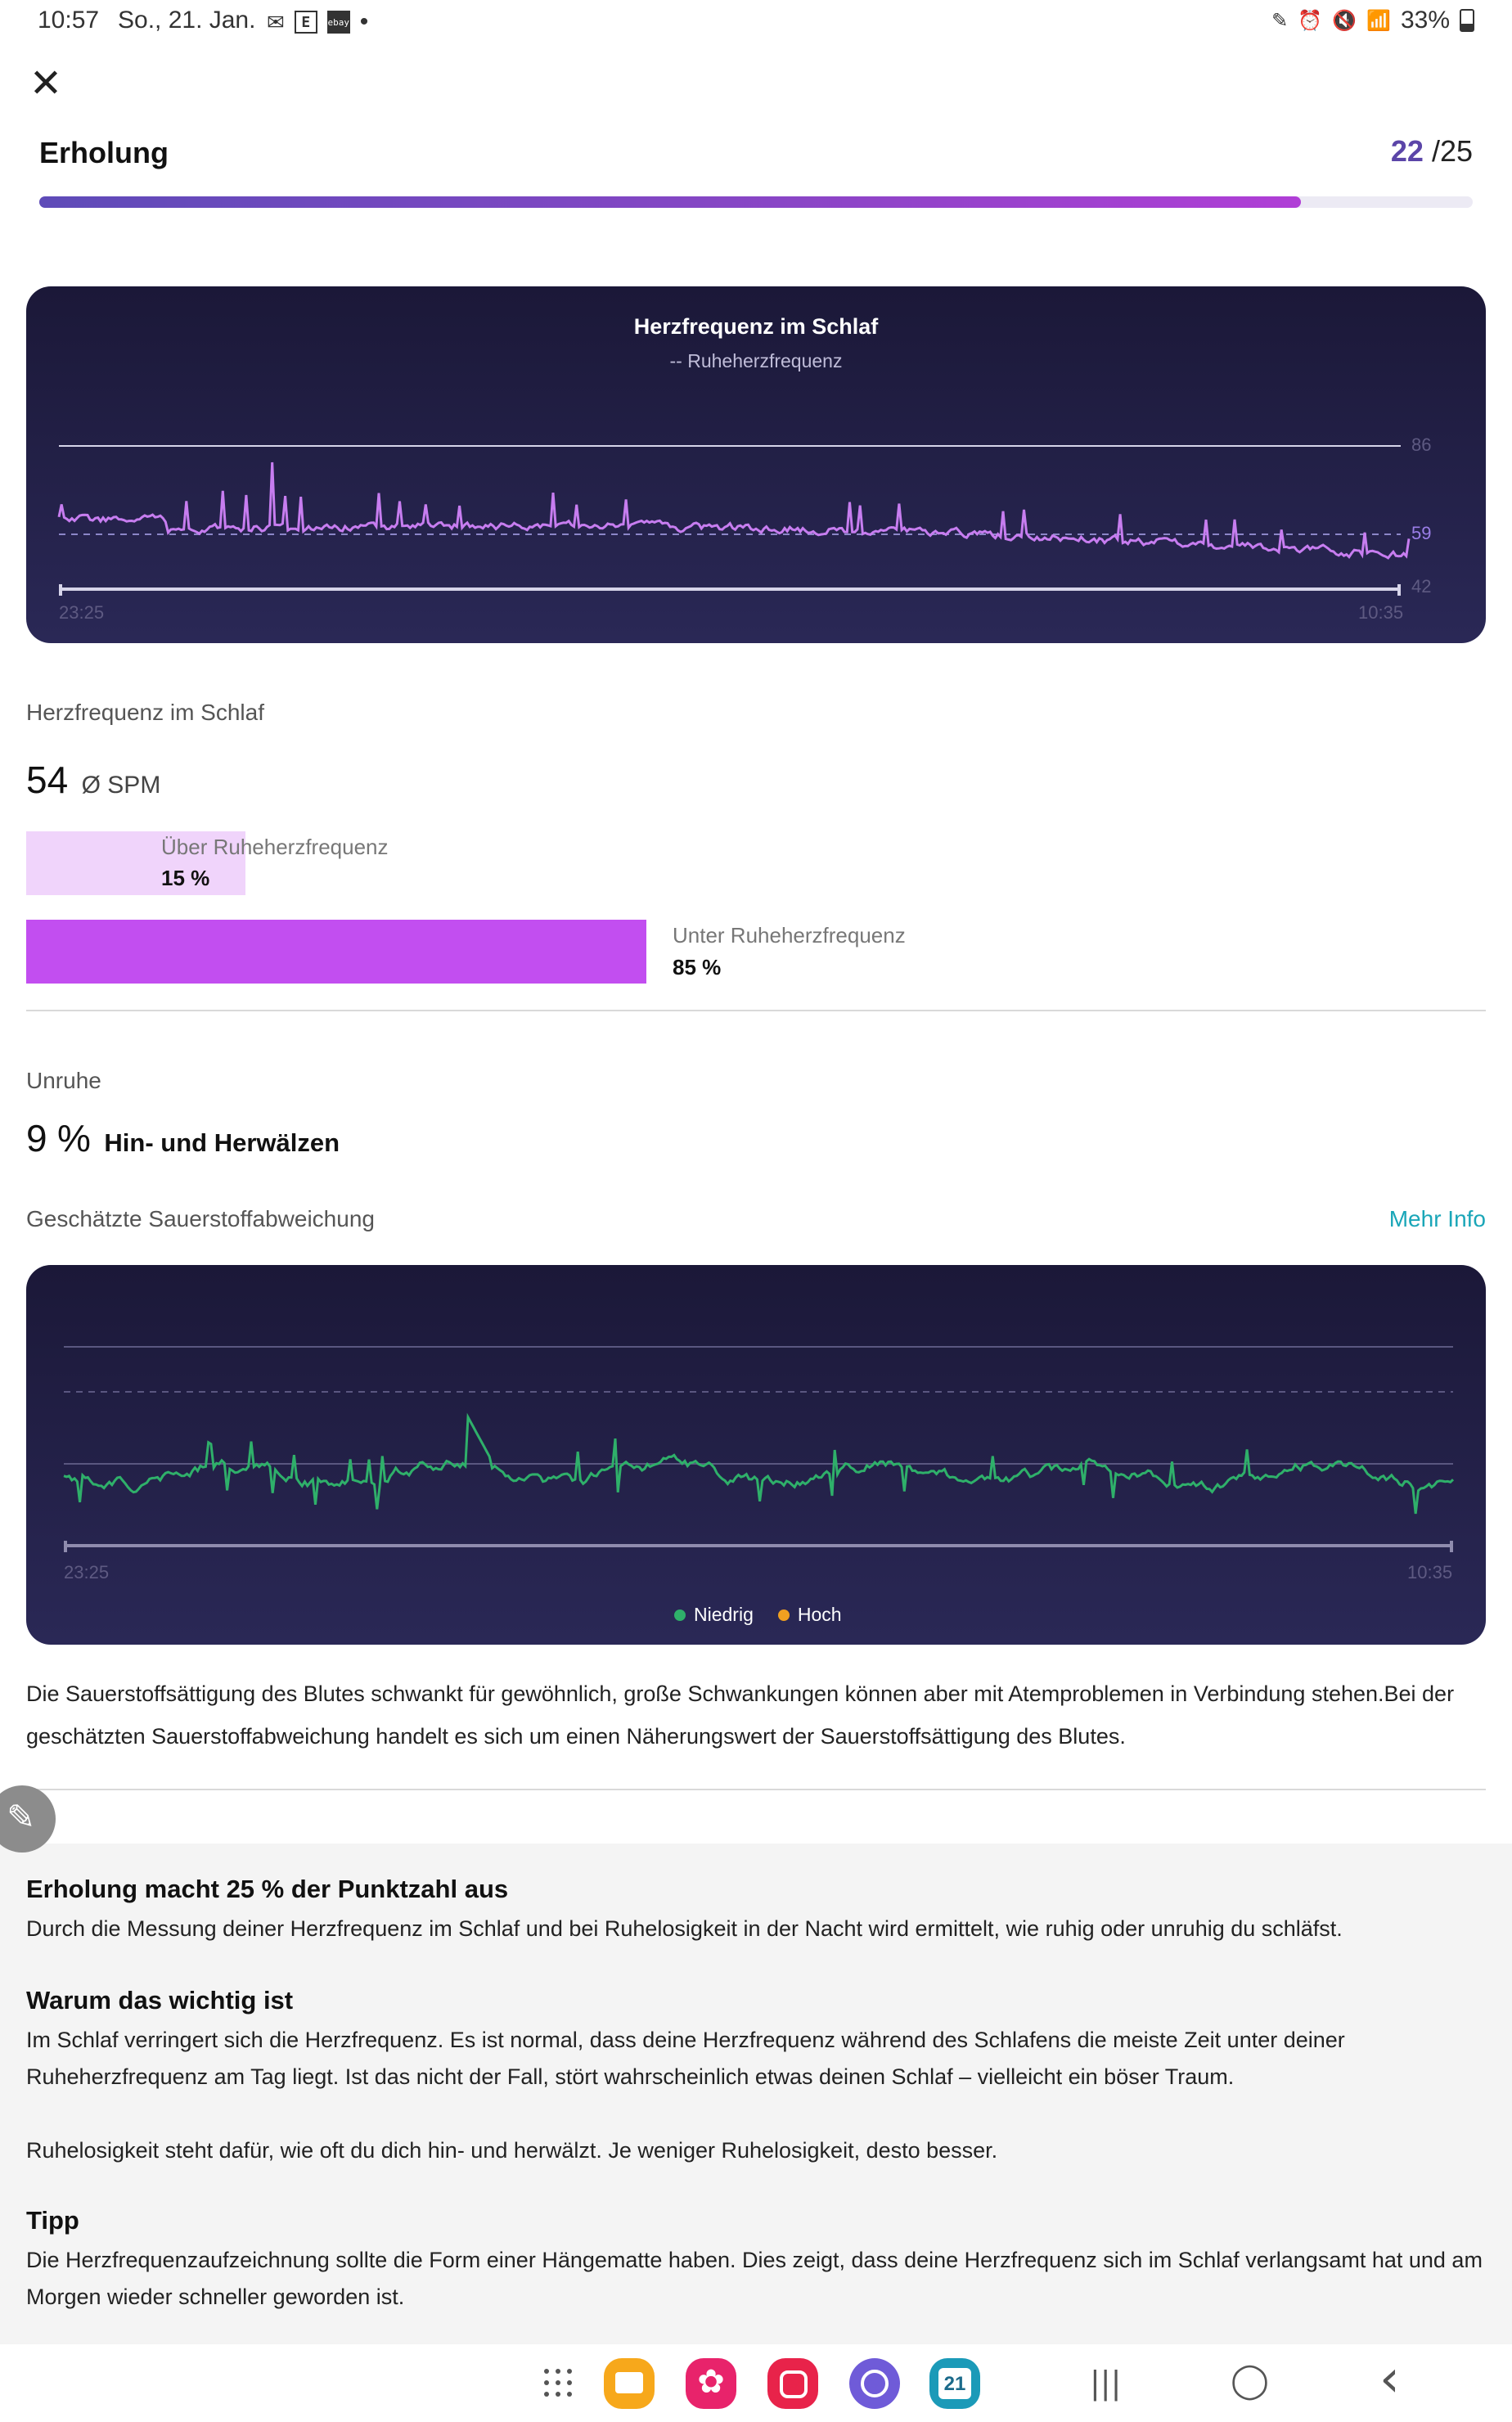 The width and height of the screenshot is (1512, 2422). I want to click on score-progress-bar, so click(756, 202).